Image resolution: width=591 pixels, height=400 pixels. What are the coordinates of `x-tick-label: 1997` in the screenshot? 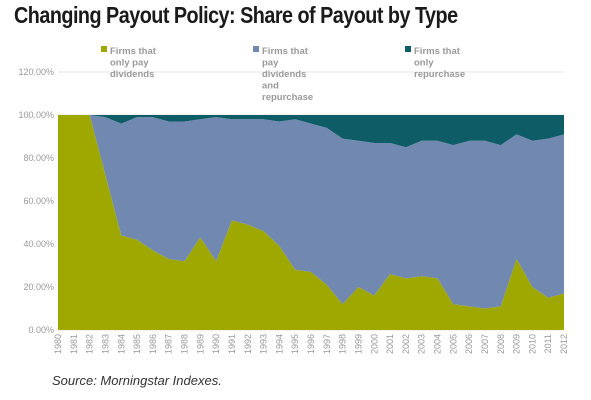 It's located at (327, 344).